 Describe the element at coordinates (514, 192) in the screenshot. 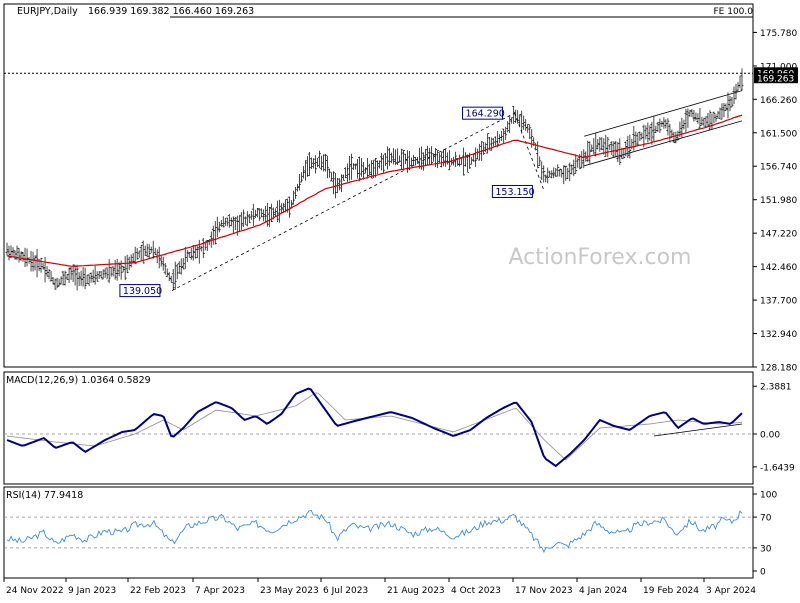

I see `annotation-label: 153.150` at that location.